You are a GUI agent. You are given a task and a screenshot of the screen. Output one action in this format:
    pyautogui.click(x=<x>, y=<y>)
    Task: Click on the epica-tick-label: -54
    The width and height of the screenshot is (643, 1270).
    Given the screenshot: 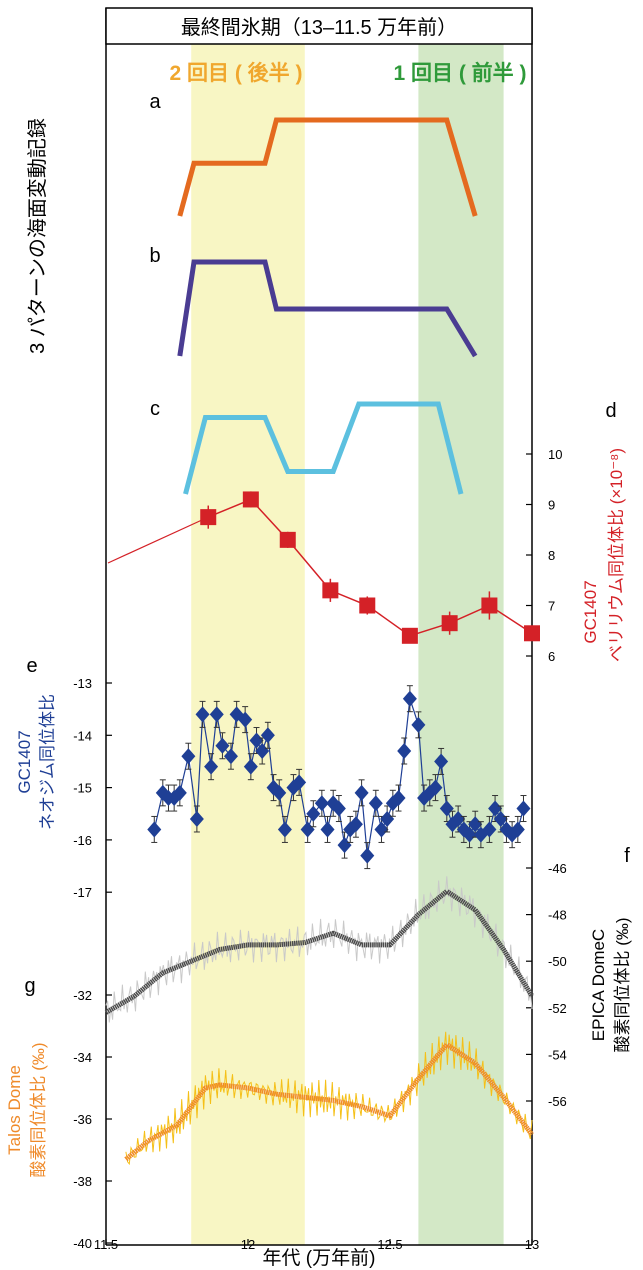 What is the action you would take?
    pyautogui.click(x=557, y=1054)
    